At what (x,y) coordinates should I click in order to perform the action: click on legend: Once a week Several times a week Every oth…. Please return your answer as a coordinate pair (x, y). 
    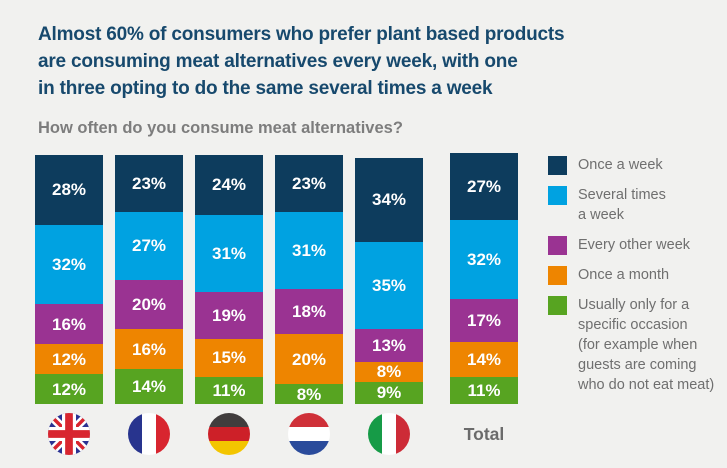
    Looking at the image, I should click on (636, 280).